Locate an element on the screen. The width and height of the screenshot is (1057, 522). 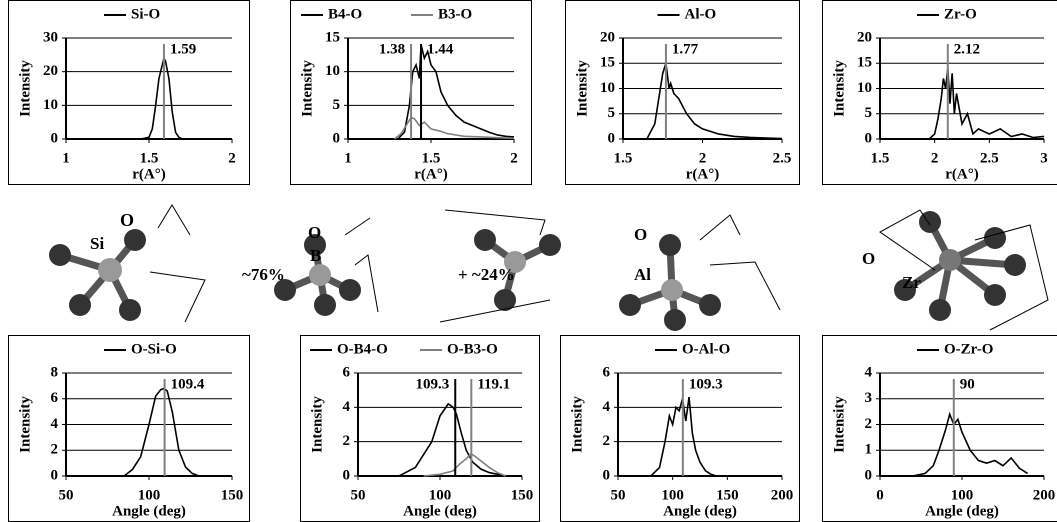
x-tick-label: 2.5 is located at coordinates (989, 158).